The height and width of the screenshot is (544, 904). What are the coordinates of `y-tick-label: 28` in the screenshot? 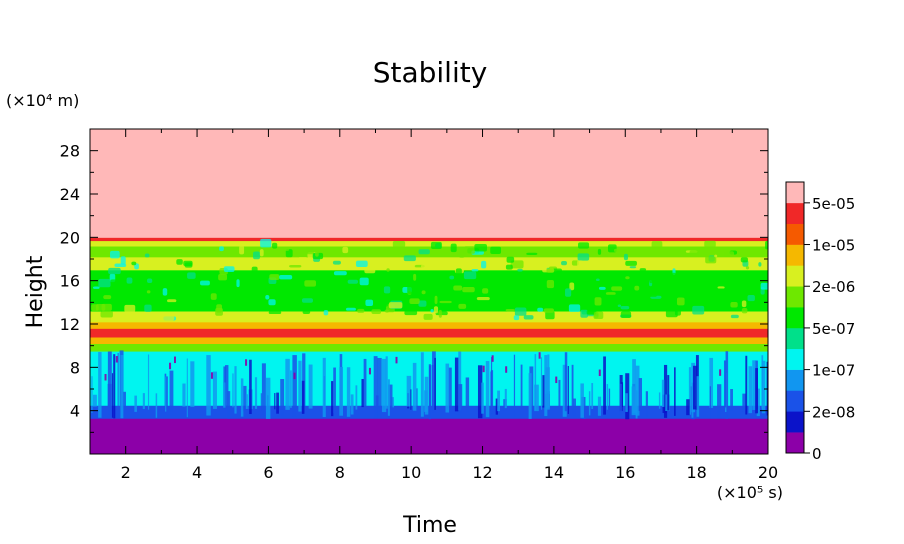 It's located at (70, 151).